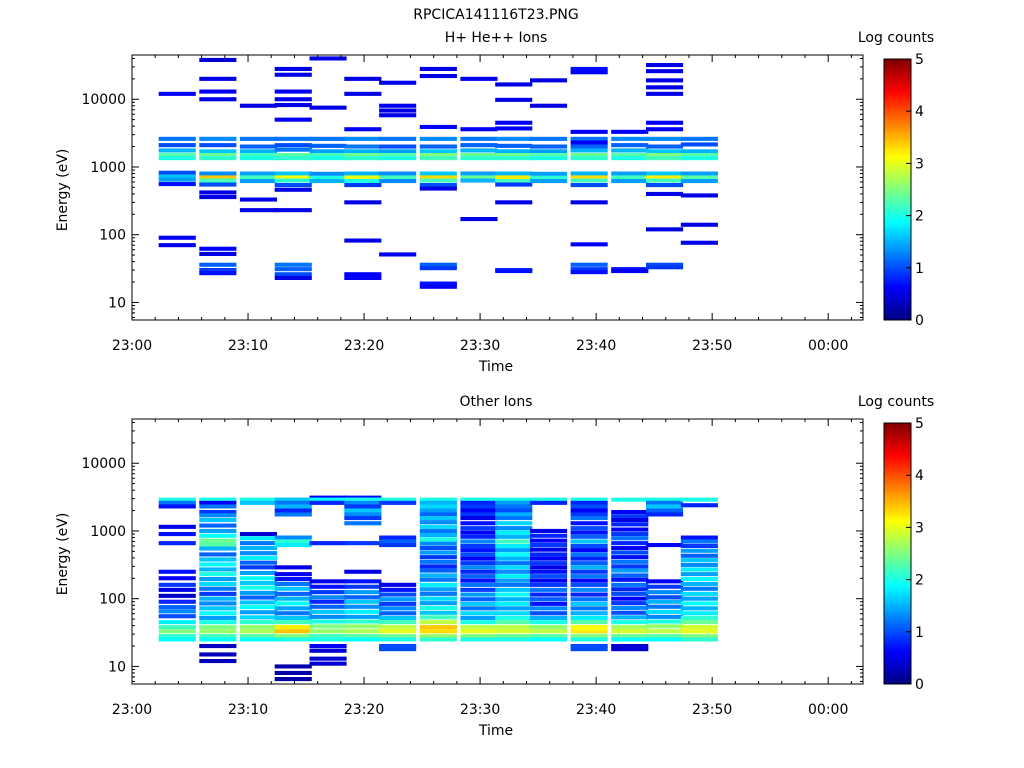 This screenshot has height=768, width=1024. Describe the element at coordinates (712, 710) in the screenshot. I see `x-tick-label: 23:50` at that location.